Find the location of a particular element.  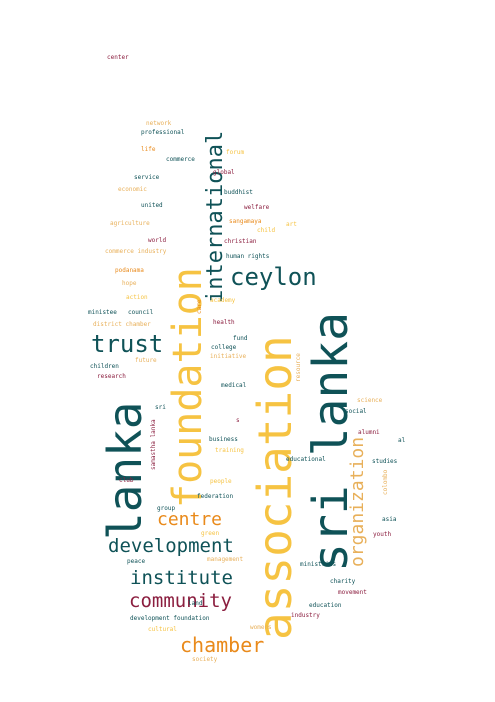

word-management: management is located at coordinates (225, 559).